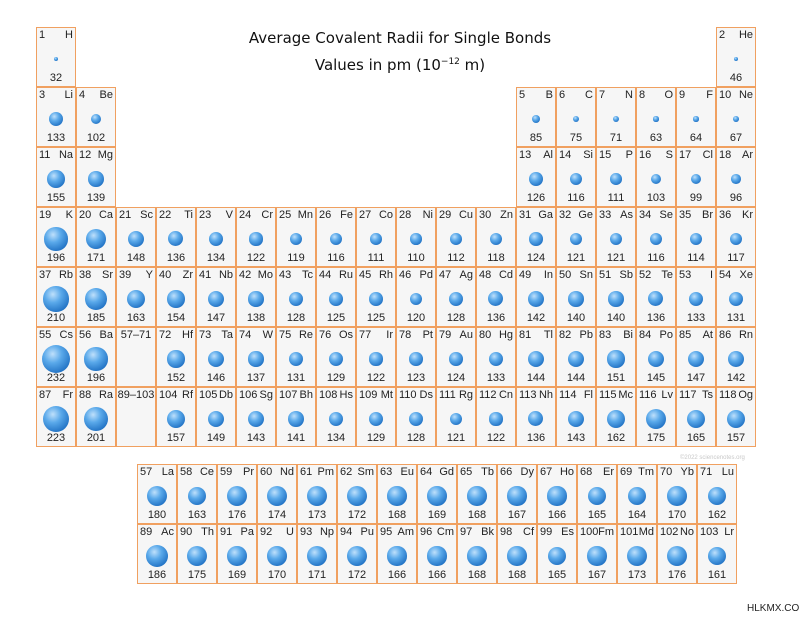 The height and width of the screenshot is (617, 800). Describe the element at coordinates (505, 275) in the screenshot. I see `element-symbol: Cd` at that location.